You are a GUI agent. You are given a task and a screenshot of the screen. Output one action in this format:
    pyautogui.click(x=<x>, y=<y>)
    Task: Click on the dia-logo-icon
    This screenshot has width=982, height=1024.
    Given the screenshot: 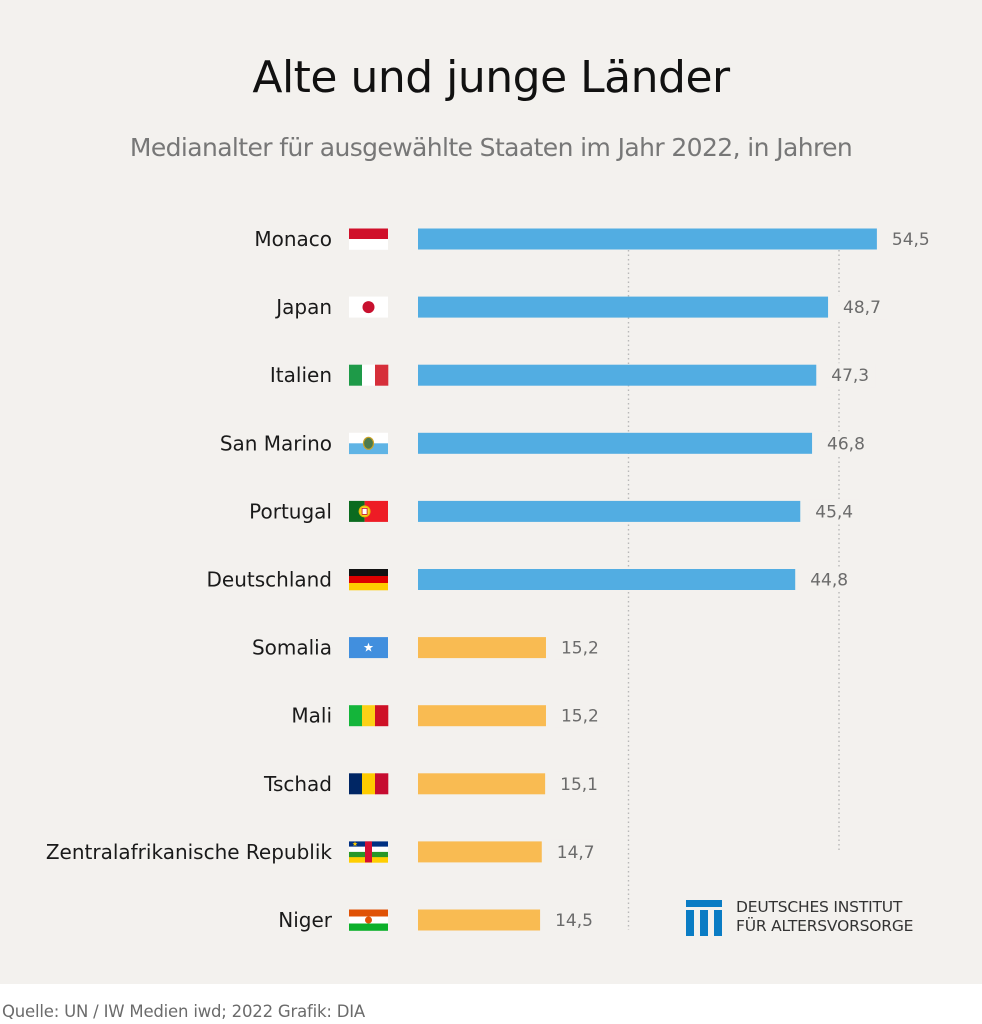 What is the action you would take?
    pyautogui.click(x=704, y=918)
    